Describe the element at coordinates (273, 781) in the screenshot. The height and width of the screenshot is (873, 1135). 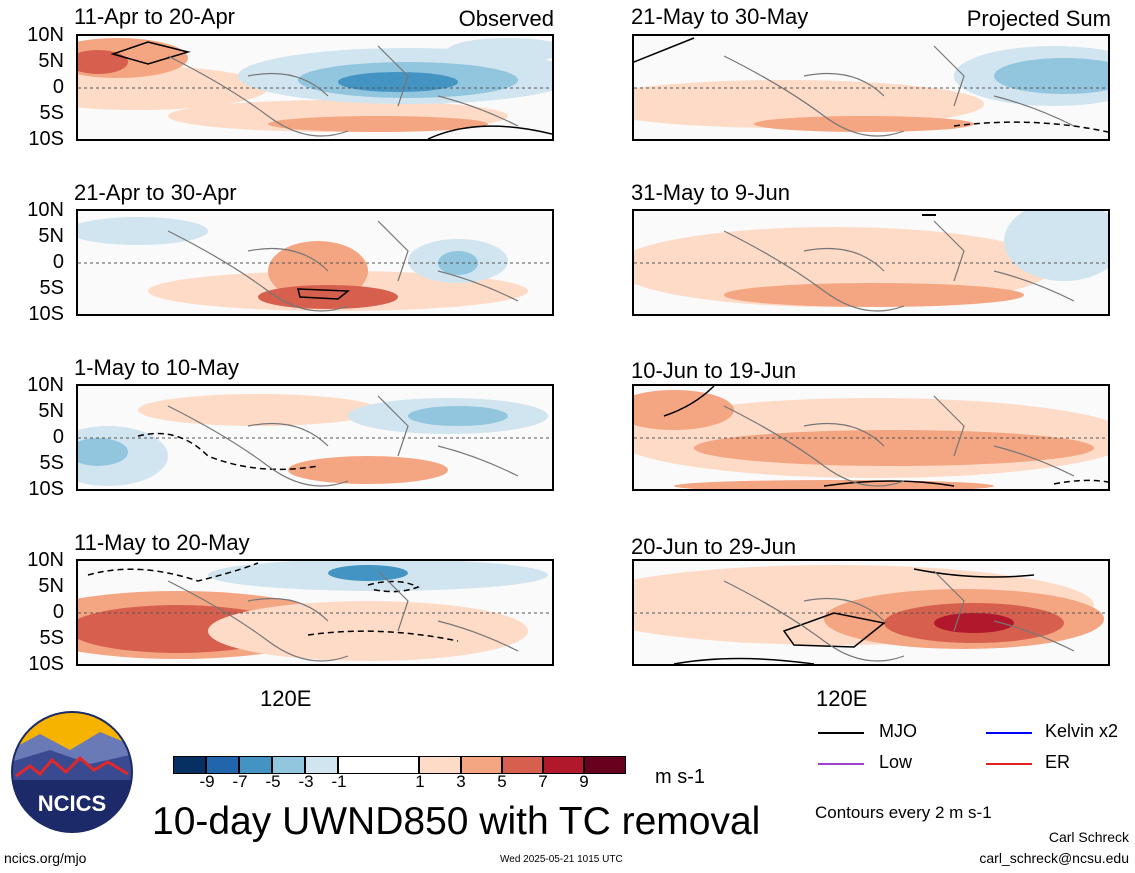
I see `colorbar-tick: -5` at that location.